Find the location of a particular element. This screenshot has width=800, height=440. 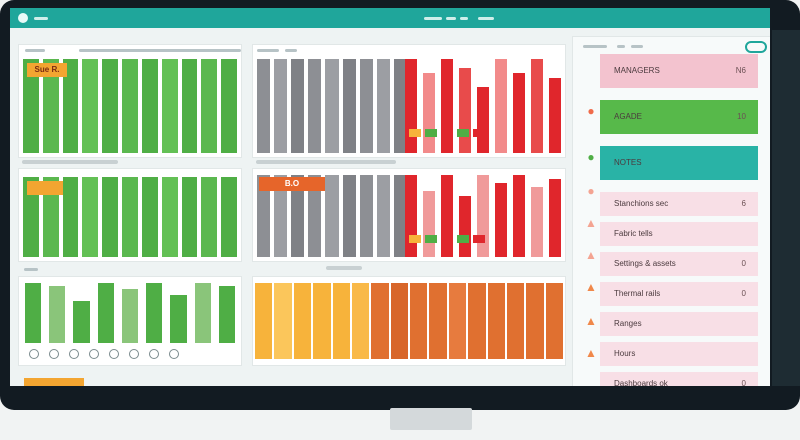

task-value: 0 is located at coordinates (743, 293).